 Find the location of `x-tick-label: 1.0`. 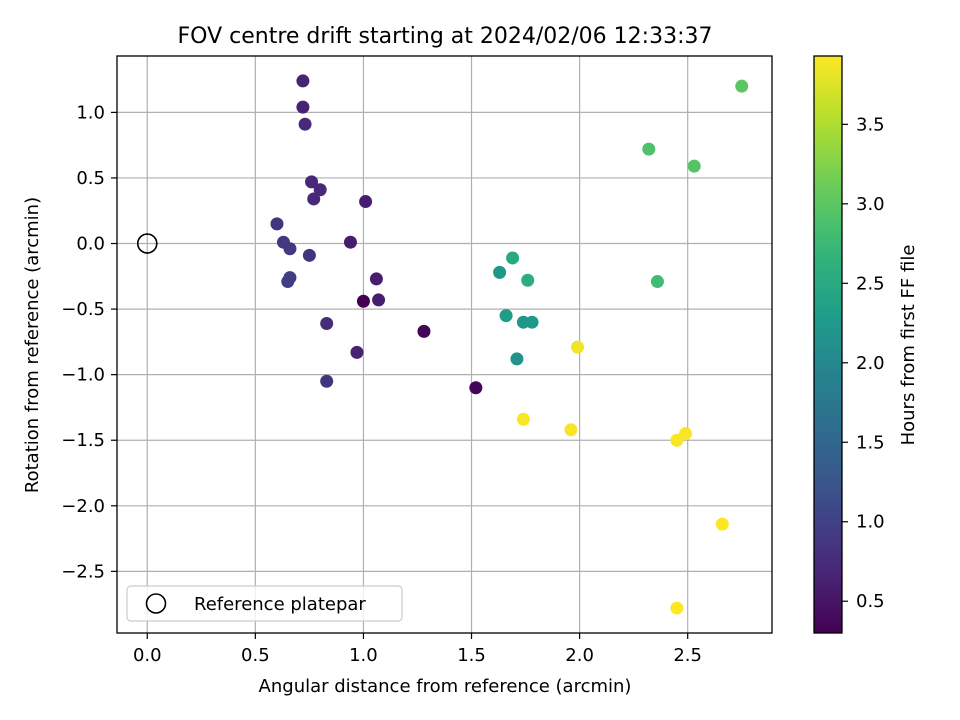

x-tick-label: 1.0 is located at coordinates (363, 655).